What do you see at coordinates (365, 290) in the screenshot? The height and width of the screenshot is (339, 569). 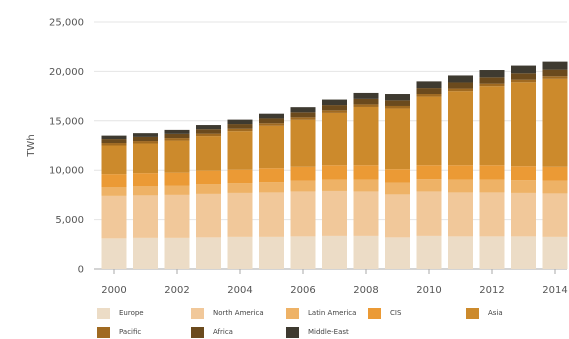 I see `x-tick-label: 2008` at bounding box center [365, 290].